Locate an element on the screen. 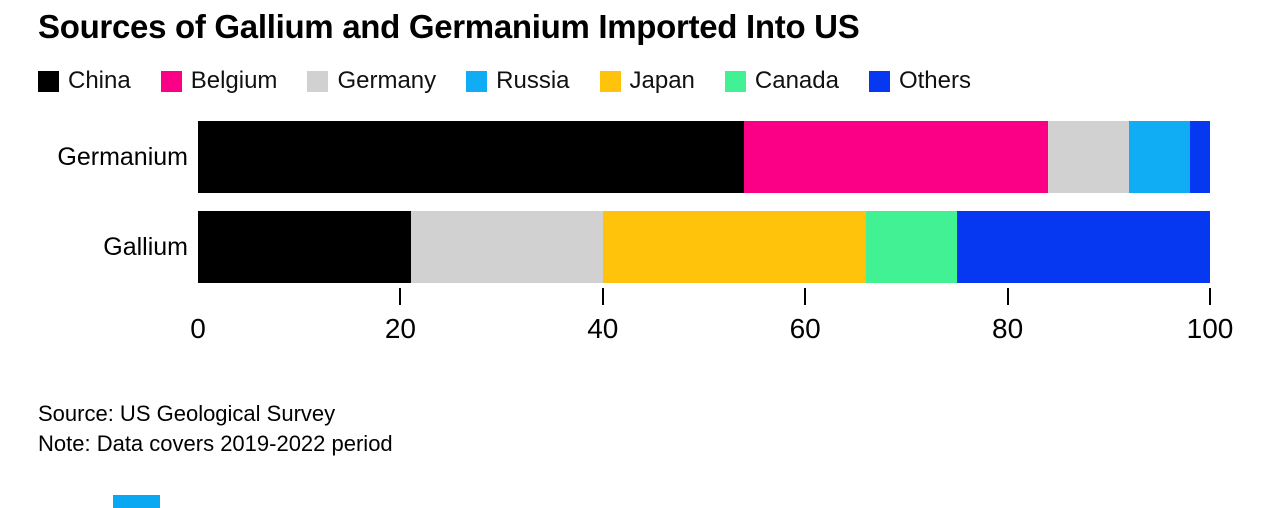 The width and height of the screenshot is (1272, 508). bar-row-germanium: Germanium is located at coordinates (624, 157).